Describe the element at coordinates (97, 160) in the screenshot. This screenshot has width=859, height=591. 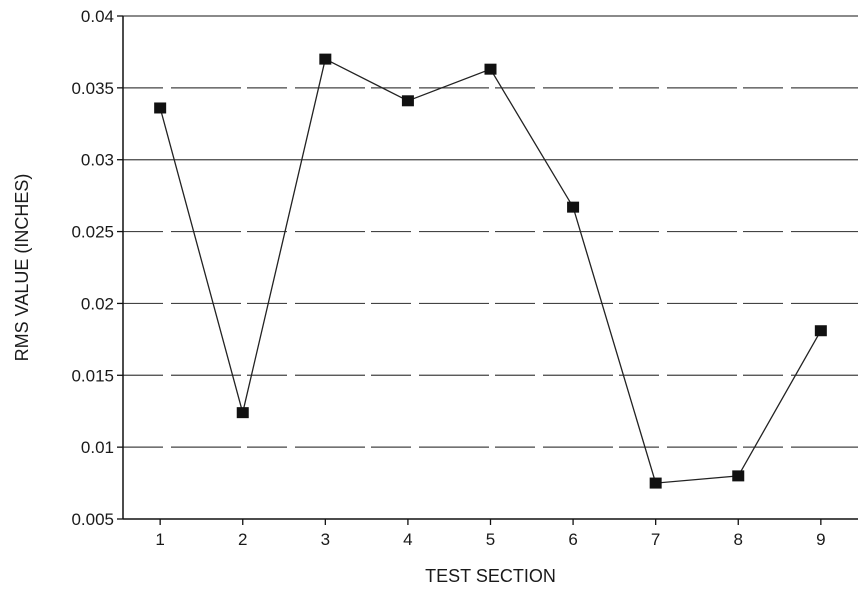
I see `y-tick-label: 0.03` at that location.